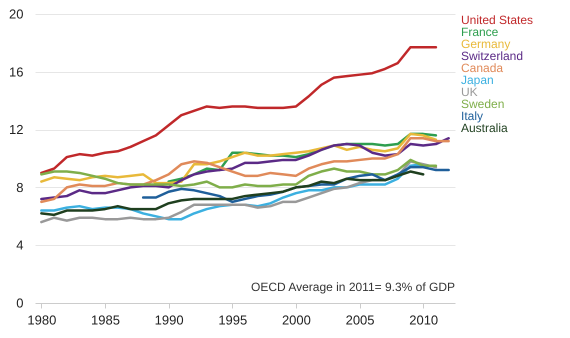  I want to click on x-tick-label: 2000, so click(296, 320).